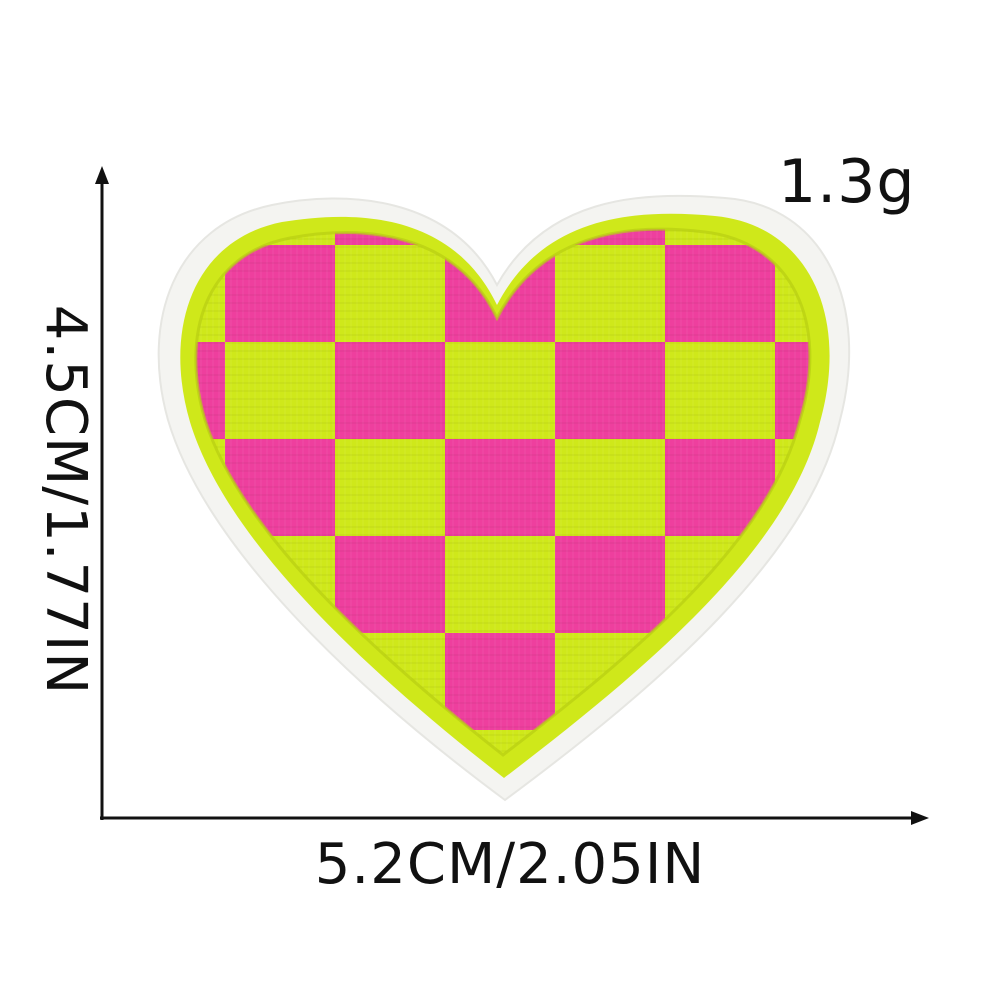  What do you see at coordinates (920, 818) in the screenshot?
I see `horizontal-arrow-icon` at bounding box center [920, 818].